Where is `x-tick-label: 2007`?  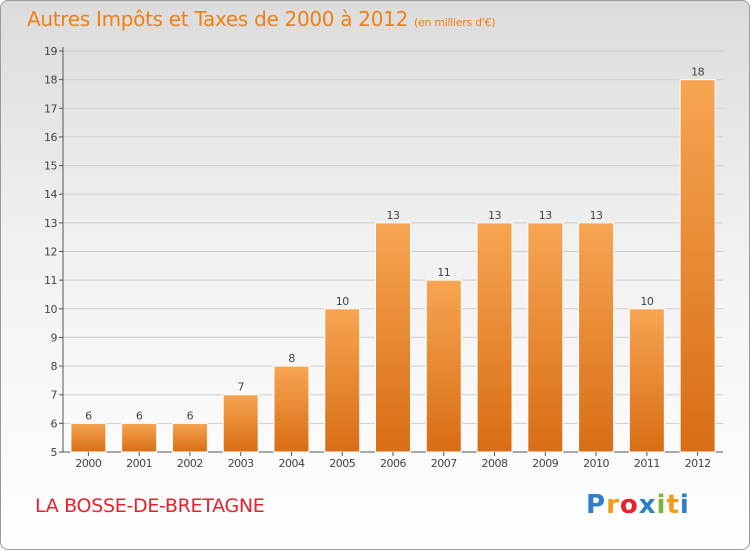
x-tick-label: 2007 is located at coordinates (444, 463).